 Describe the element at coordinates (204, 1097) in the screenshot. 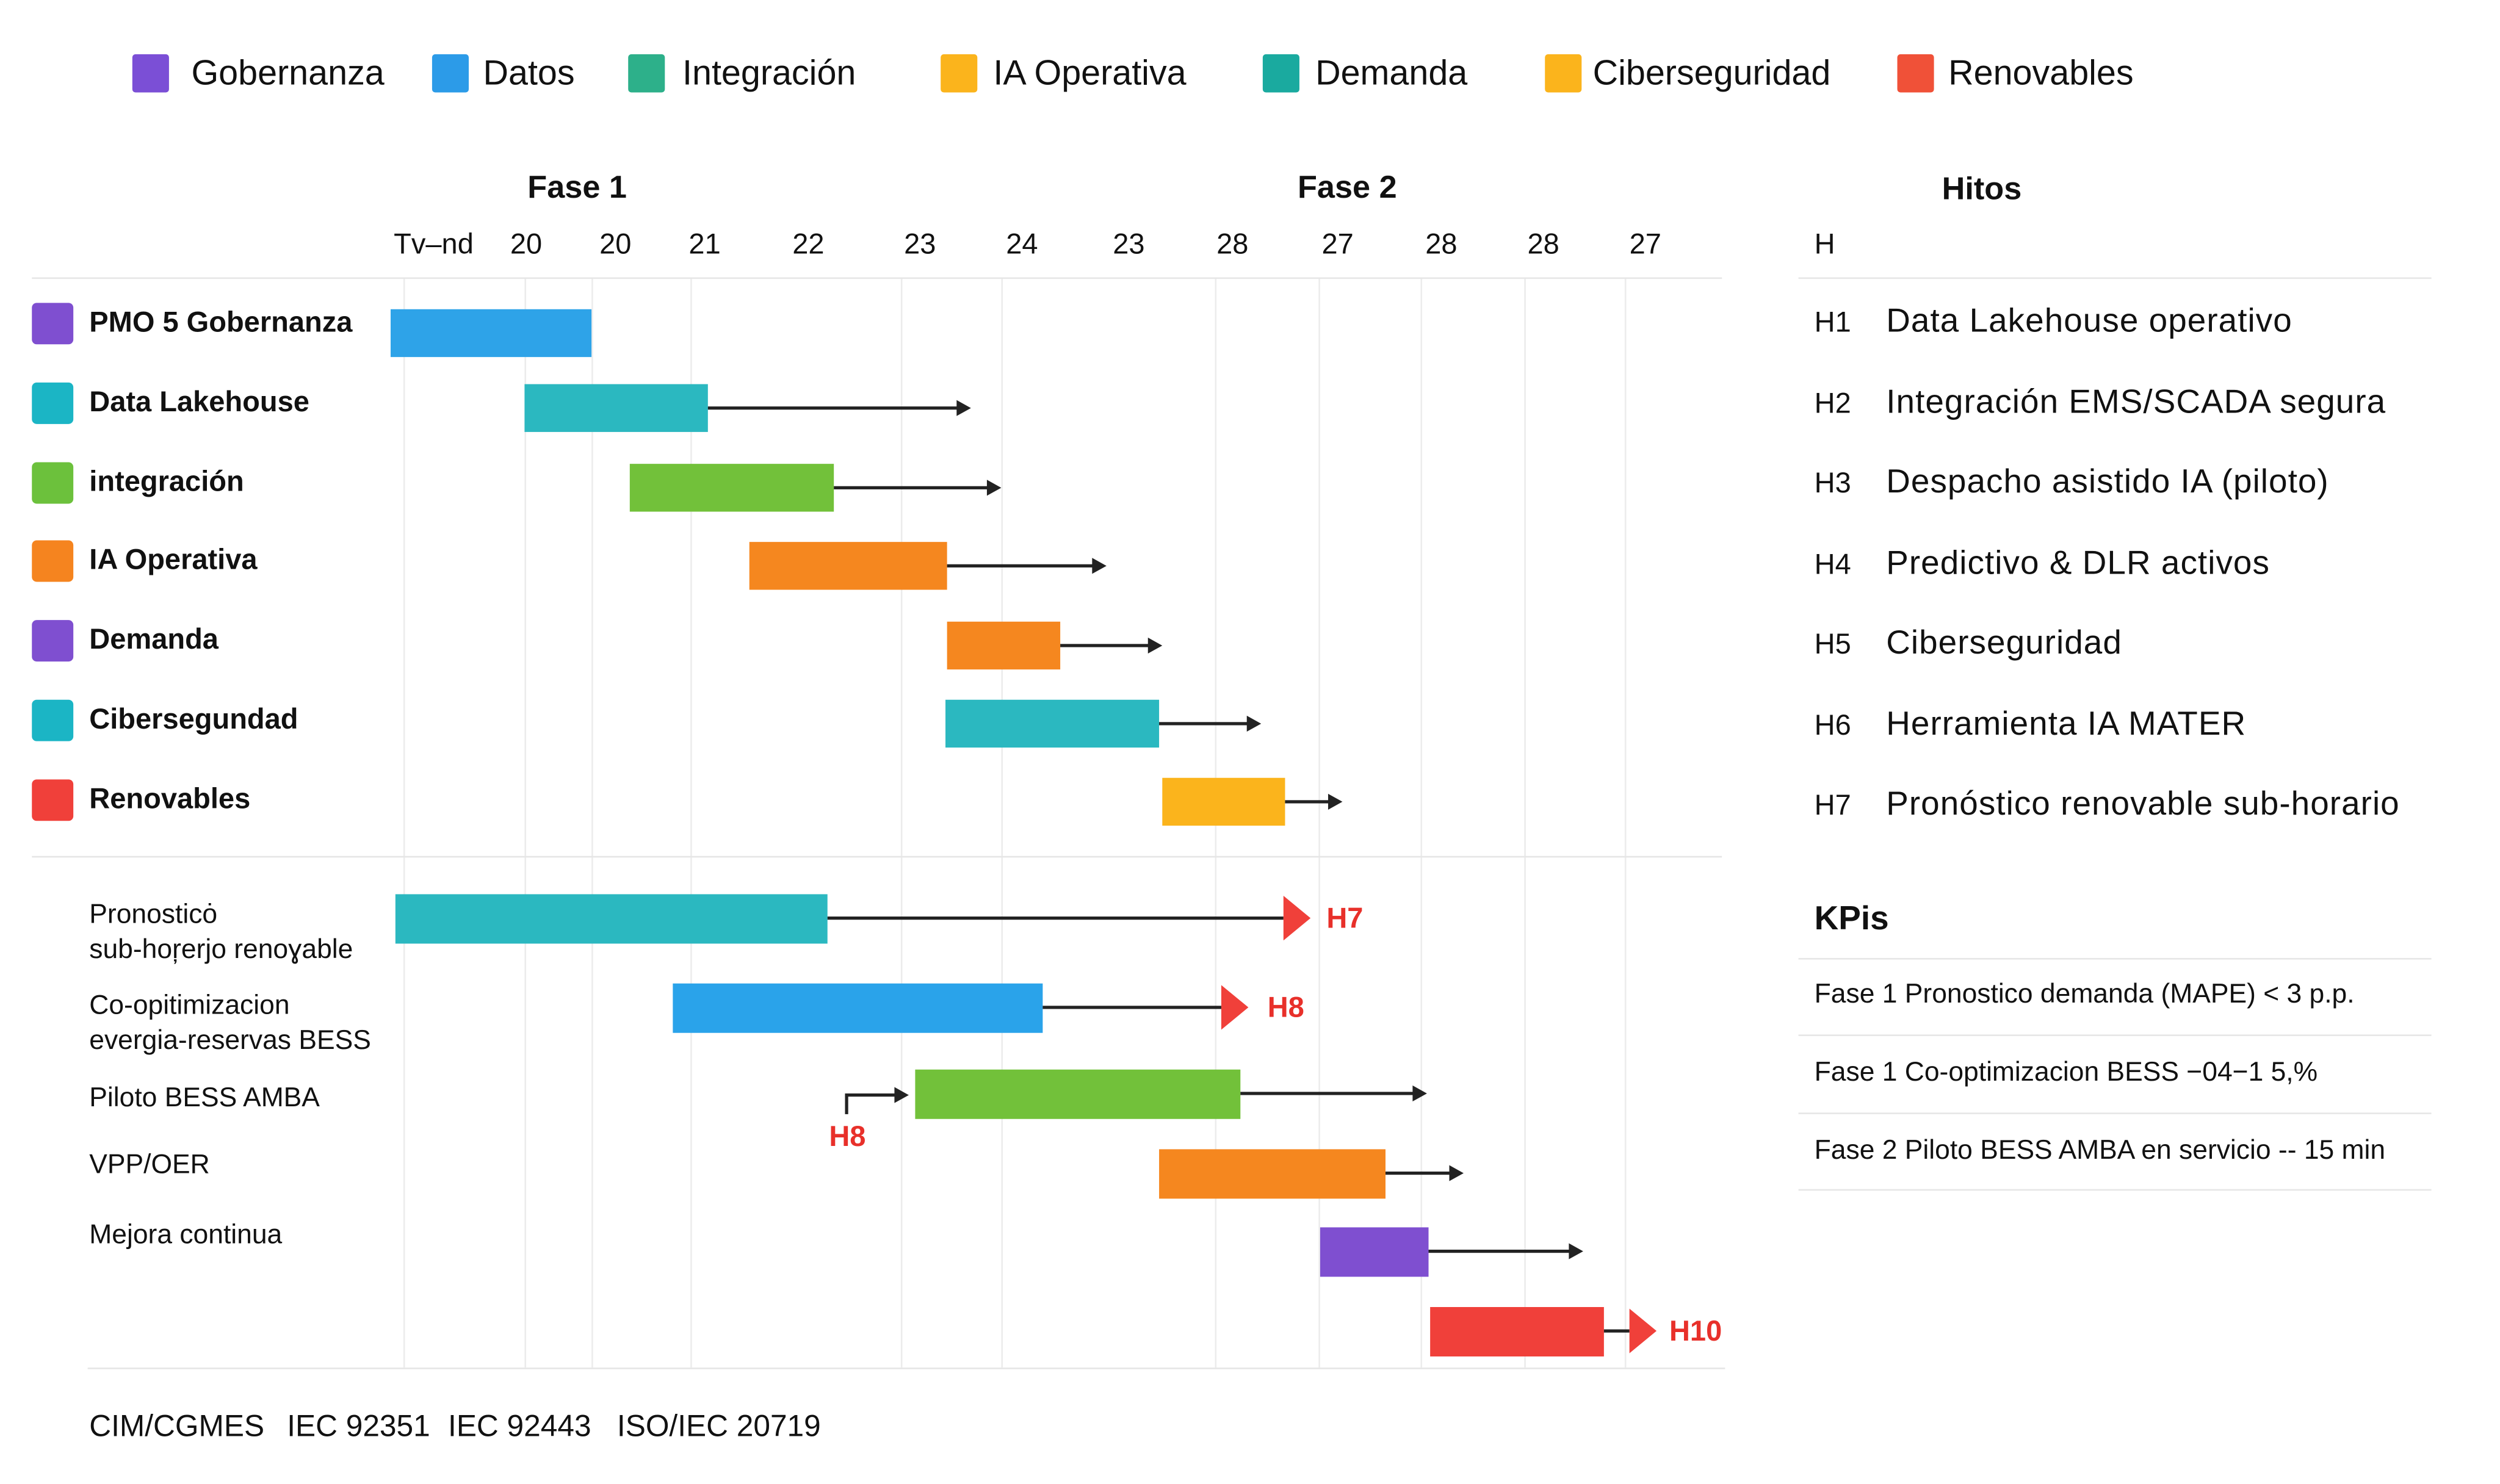

I see `initiative-label: Piloto BESS AMBA` at that location.